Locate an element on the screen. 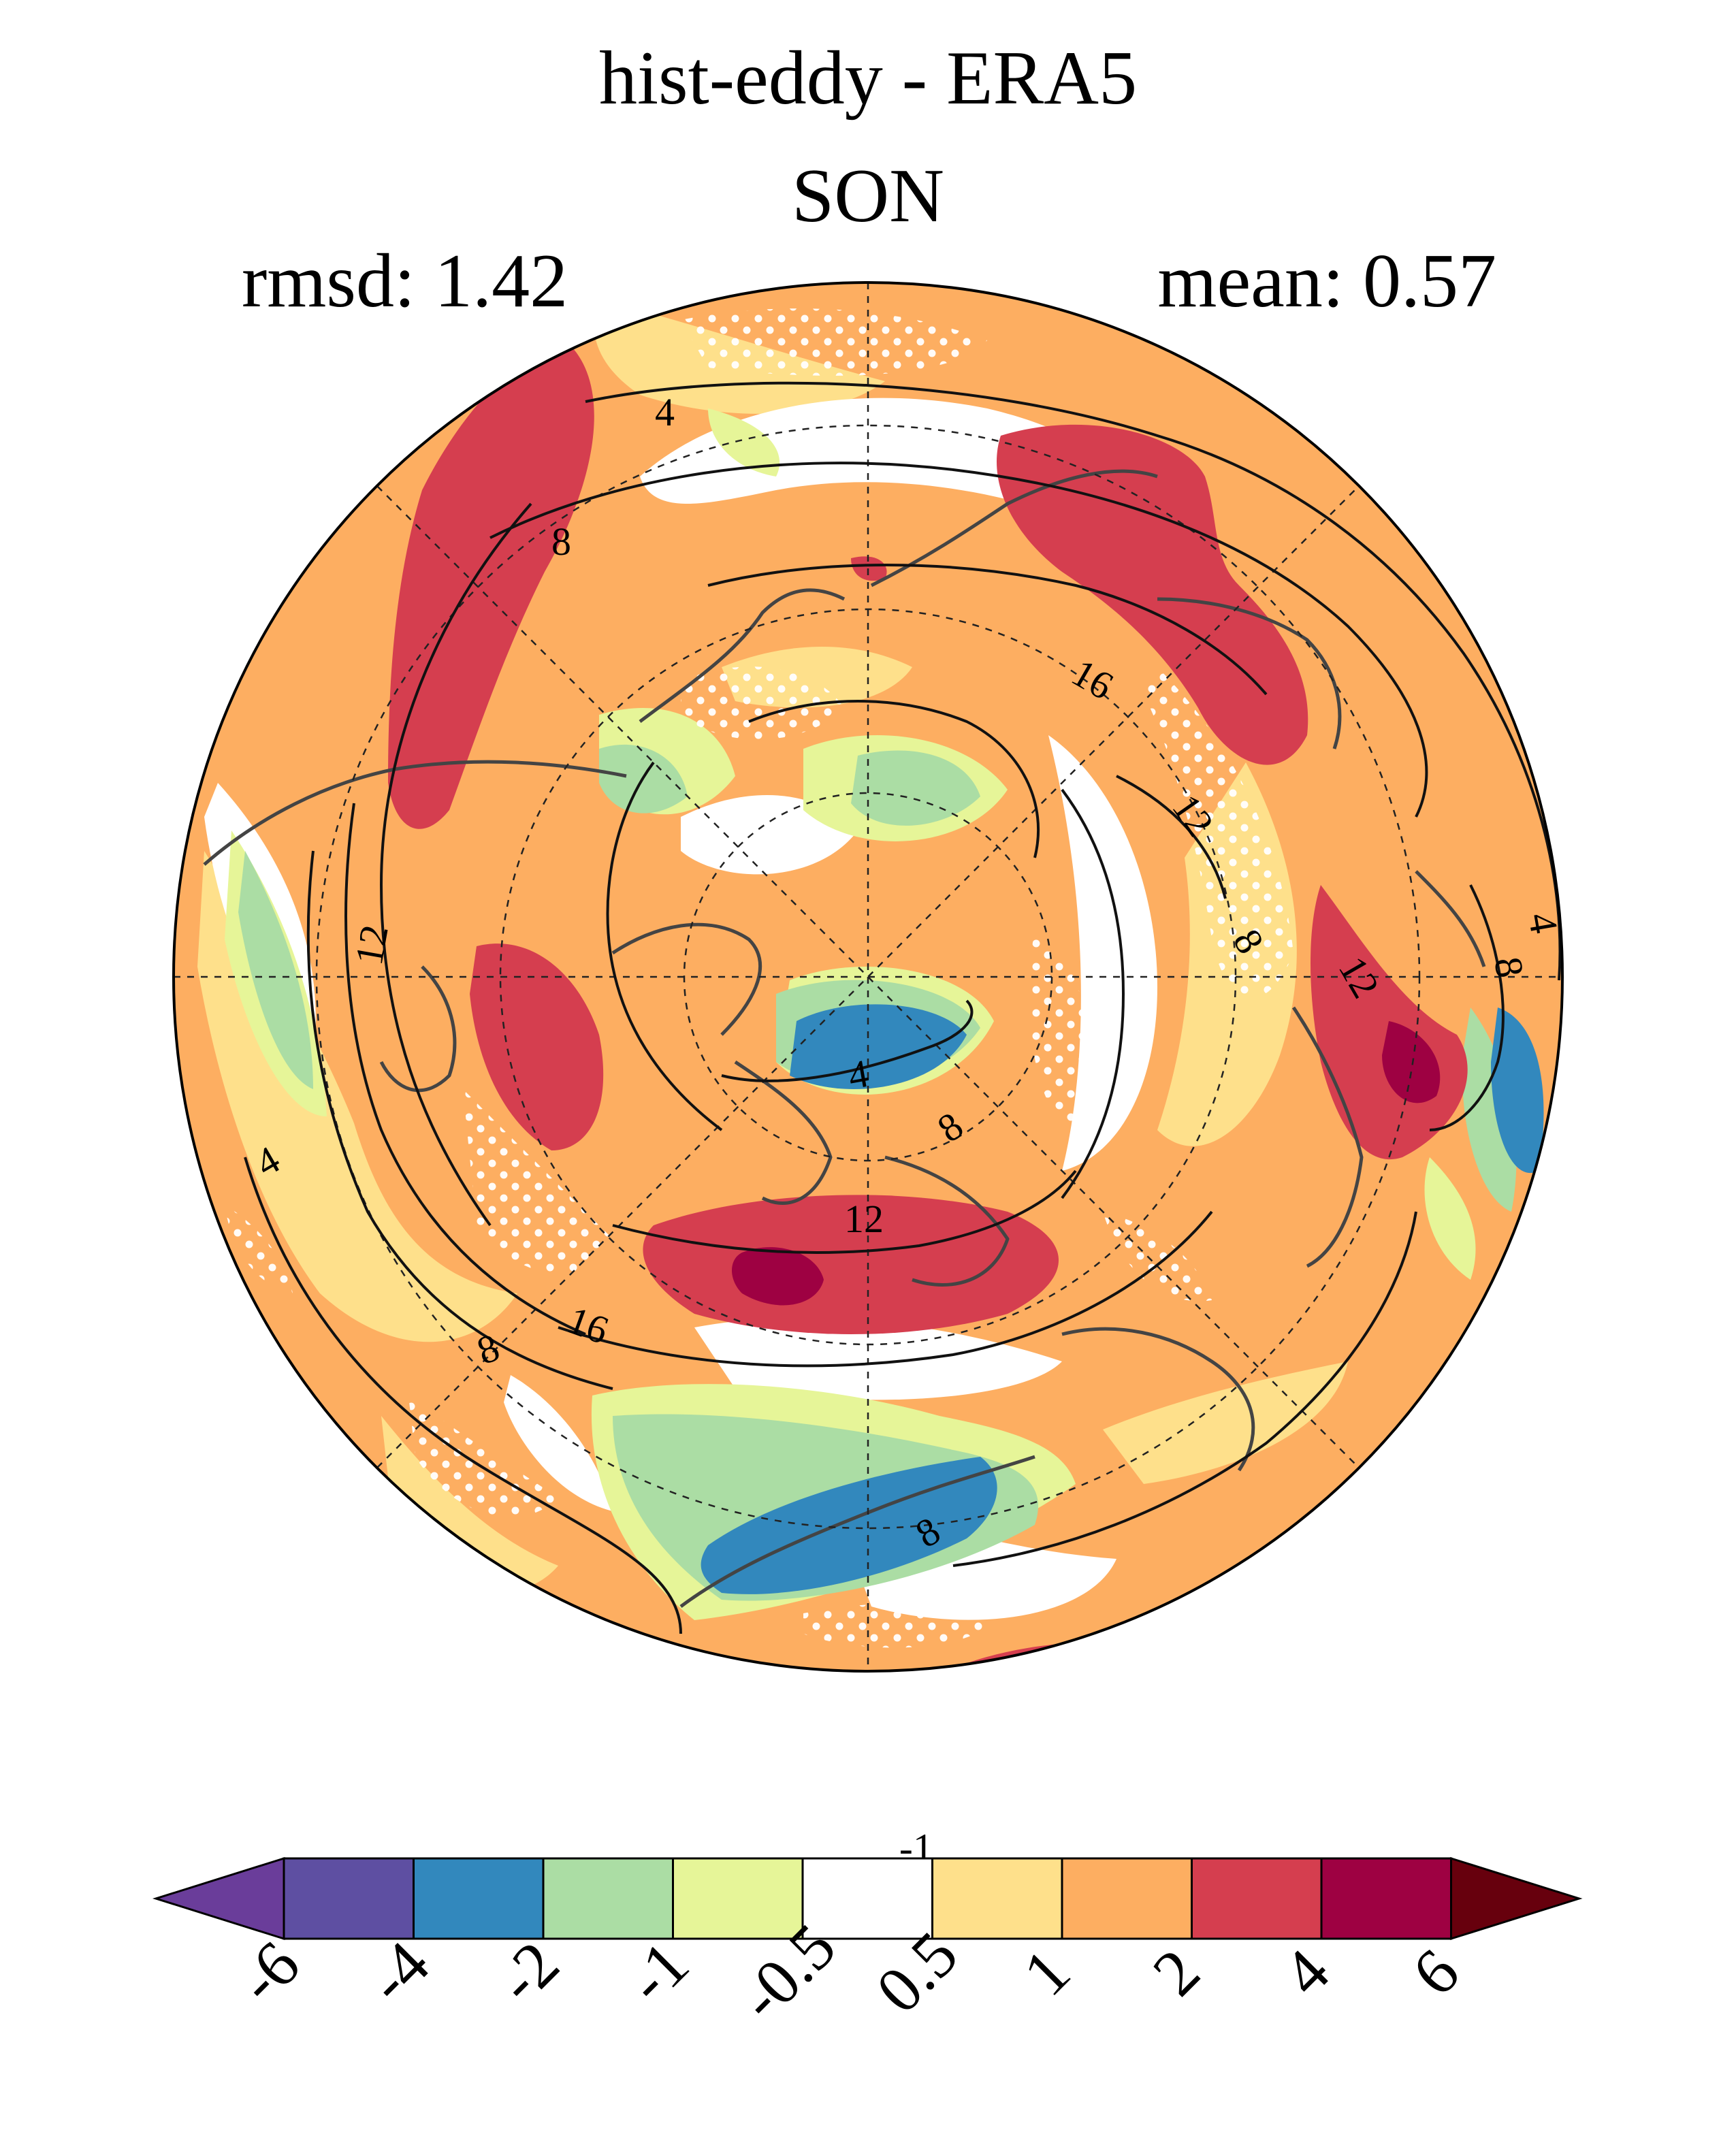 The height and width of the screenshot is (2130, 1736). colorbar-tick-label: 2 is located at coordinates (1176, 1972).